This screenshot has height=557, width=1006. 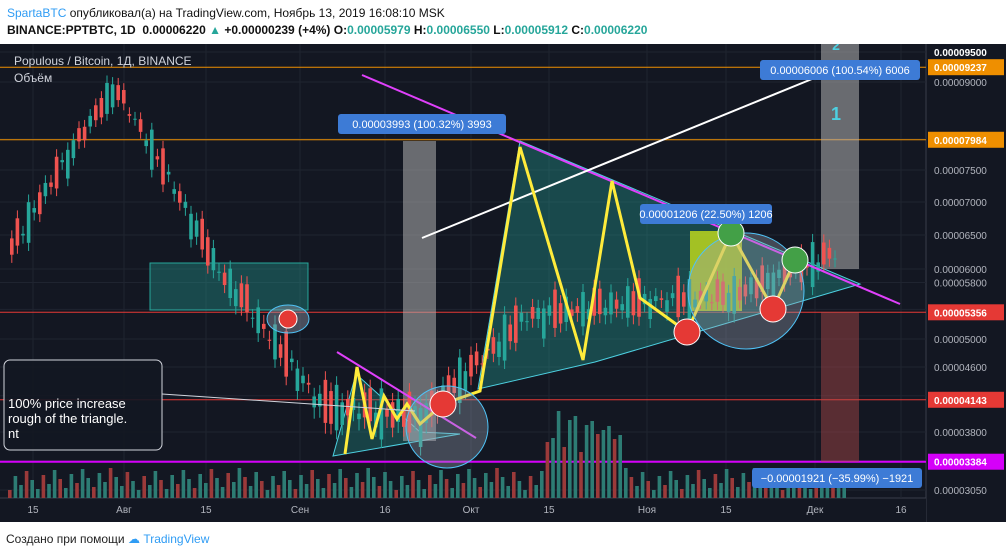 I want to click on time-tick-label: Ноя, so click(x=647, y=510).